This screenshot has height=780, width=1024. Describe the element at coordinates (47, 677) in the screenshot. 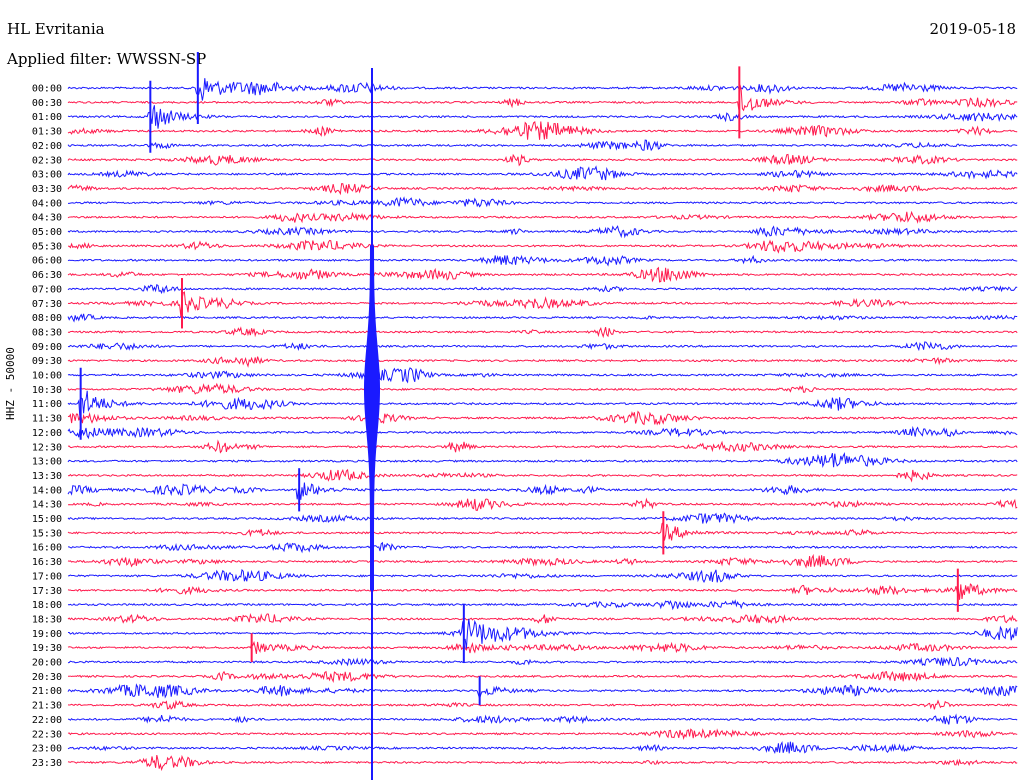

I see `row-label: 20:30` at that location.